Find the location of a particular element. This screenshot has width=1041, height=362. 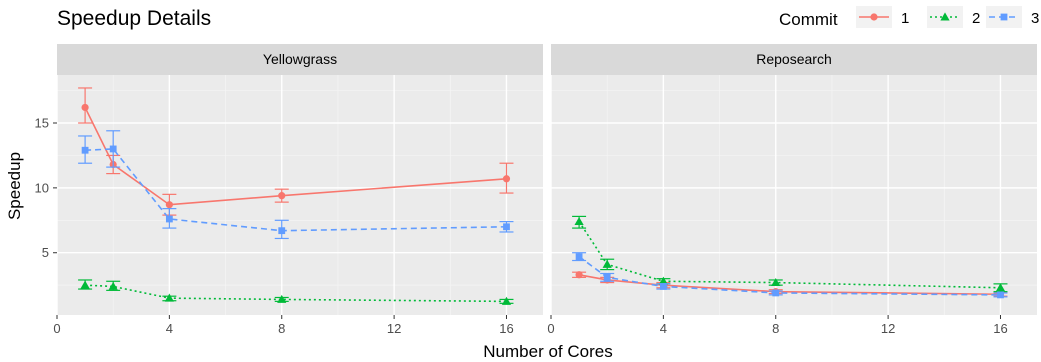

y-tick-label: 15 is located at coordinates (42, 123).